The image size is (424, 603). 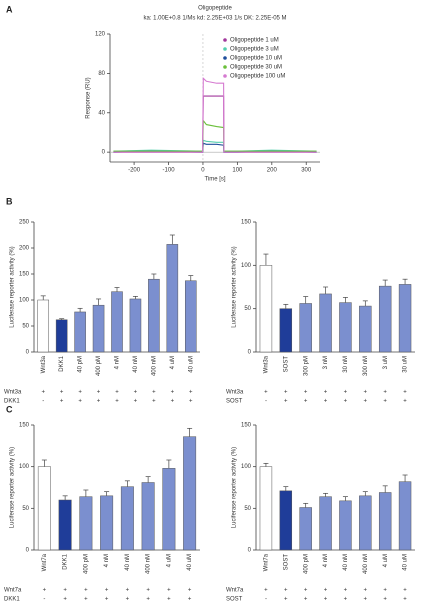 What do you see at coordinates (256, 68) in the screenshot?
I see `legend-label: Oligopeptide 30 uM` at bounding box center [256, 68].